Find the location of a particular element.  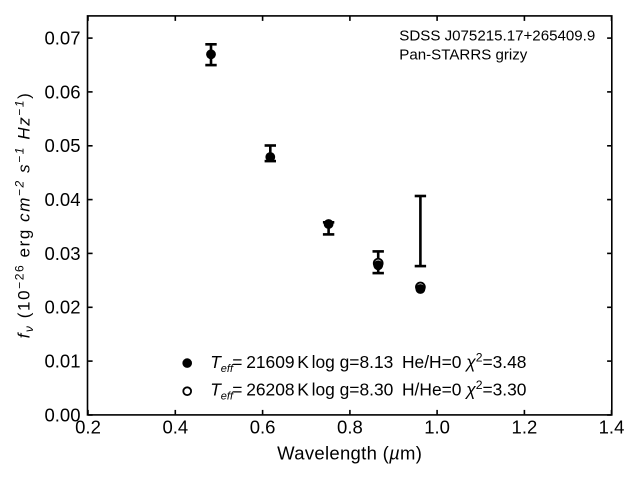

svg-text: 0.06 is located at coordinates (62, 91).